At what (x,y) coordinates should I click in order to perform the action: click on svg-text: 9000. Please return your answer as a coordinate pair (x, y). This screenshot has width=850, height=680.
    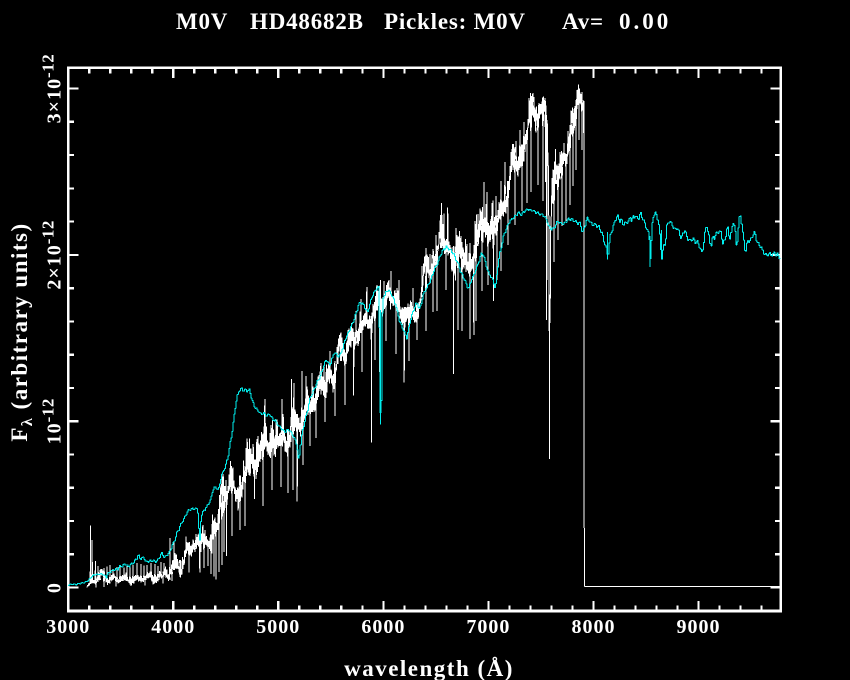
    Looking at the image, I should click on (699, 627).